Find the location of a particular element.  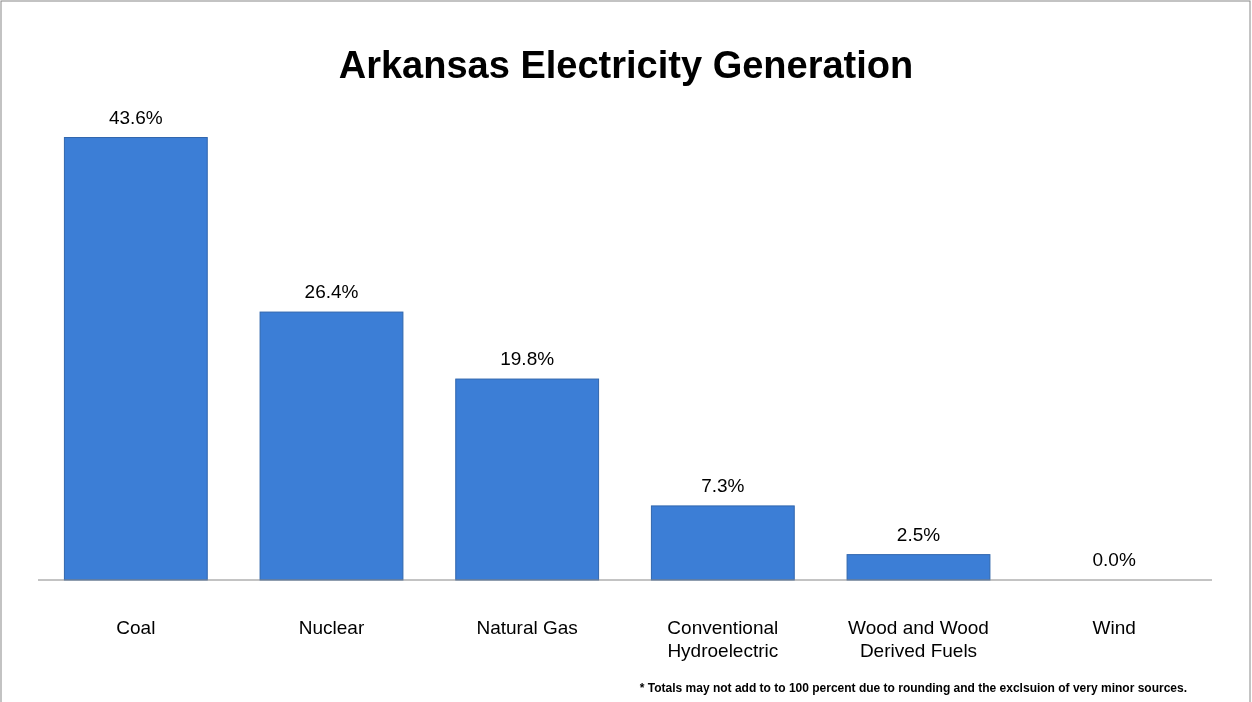

chart-title: Arkansas Electricity Generation is located at coordinates (626, 65).